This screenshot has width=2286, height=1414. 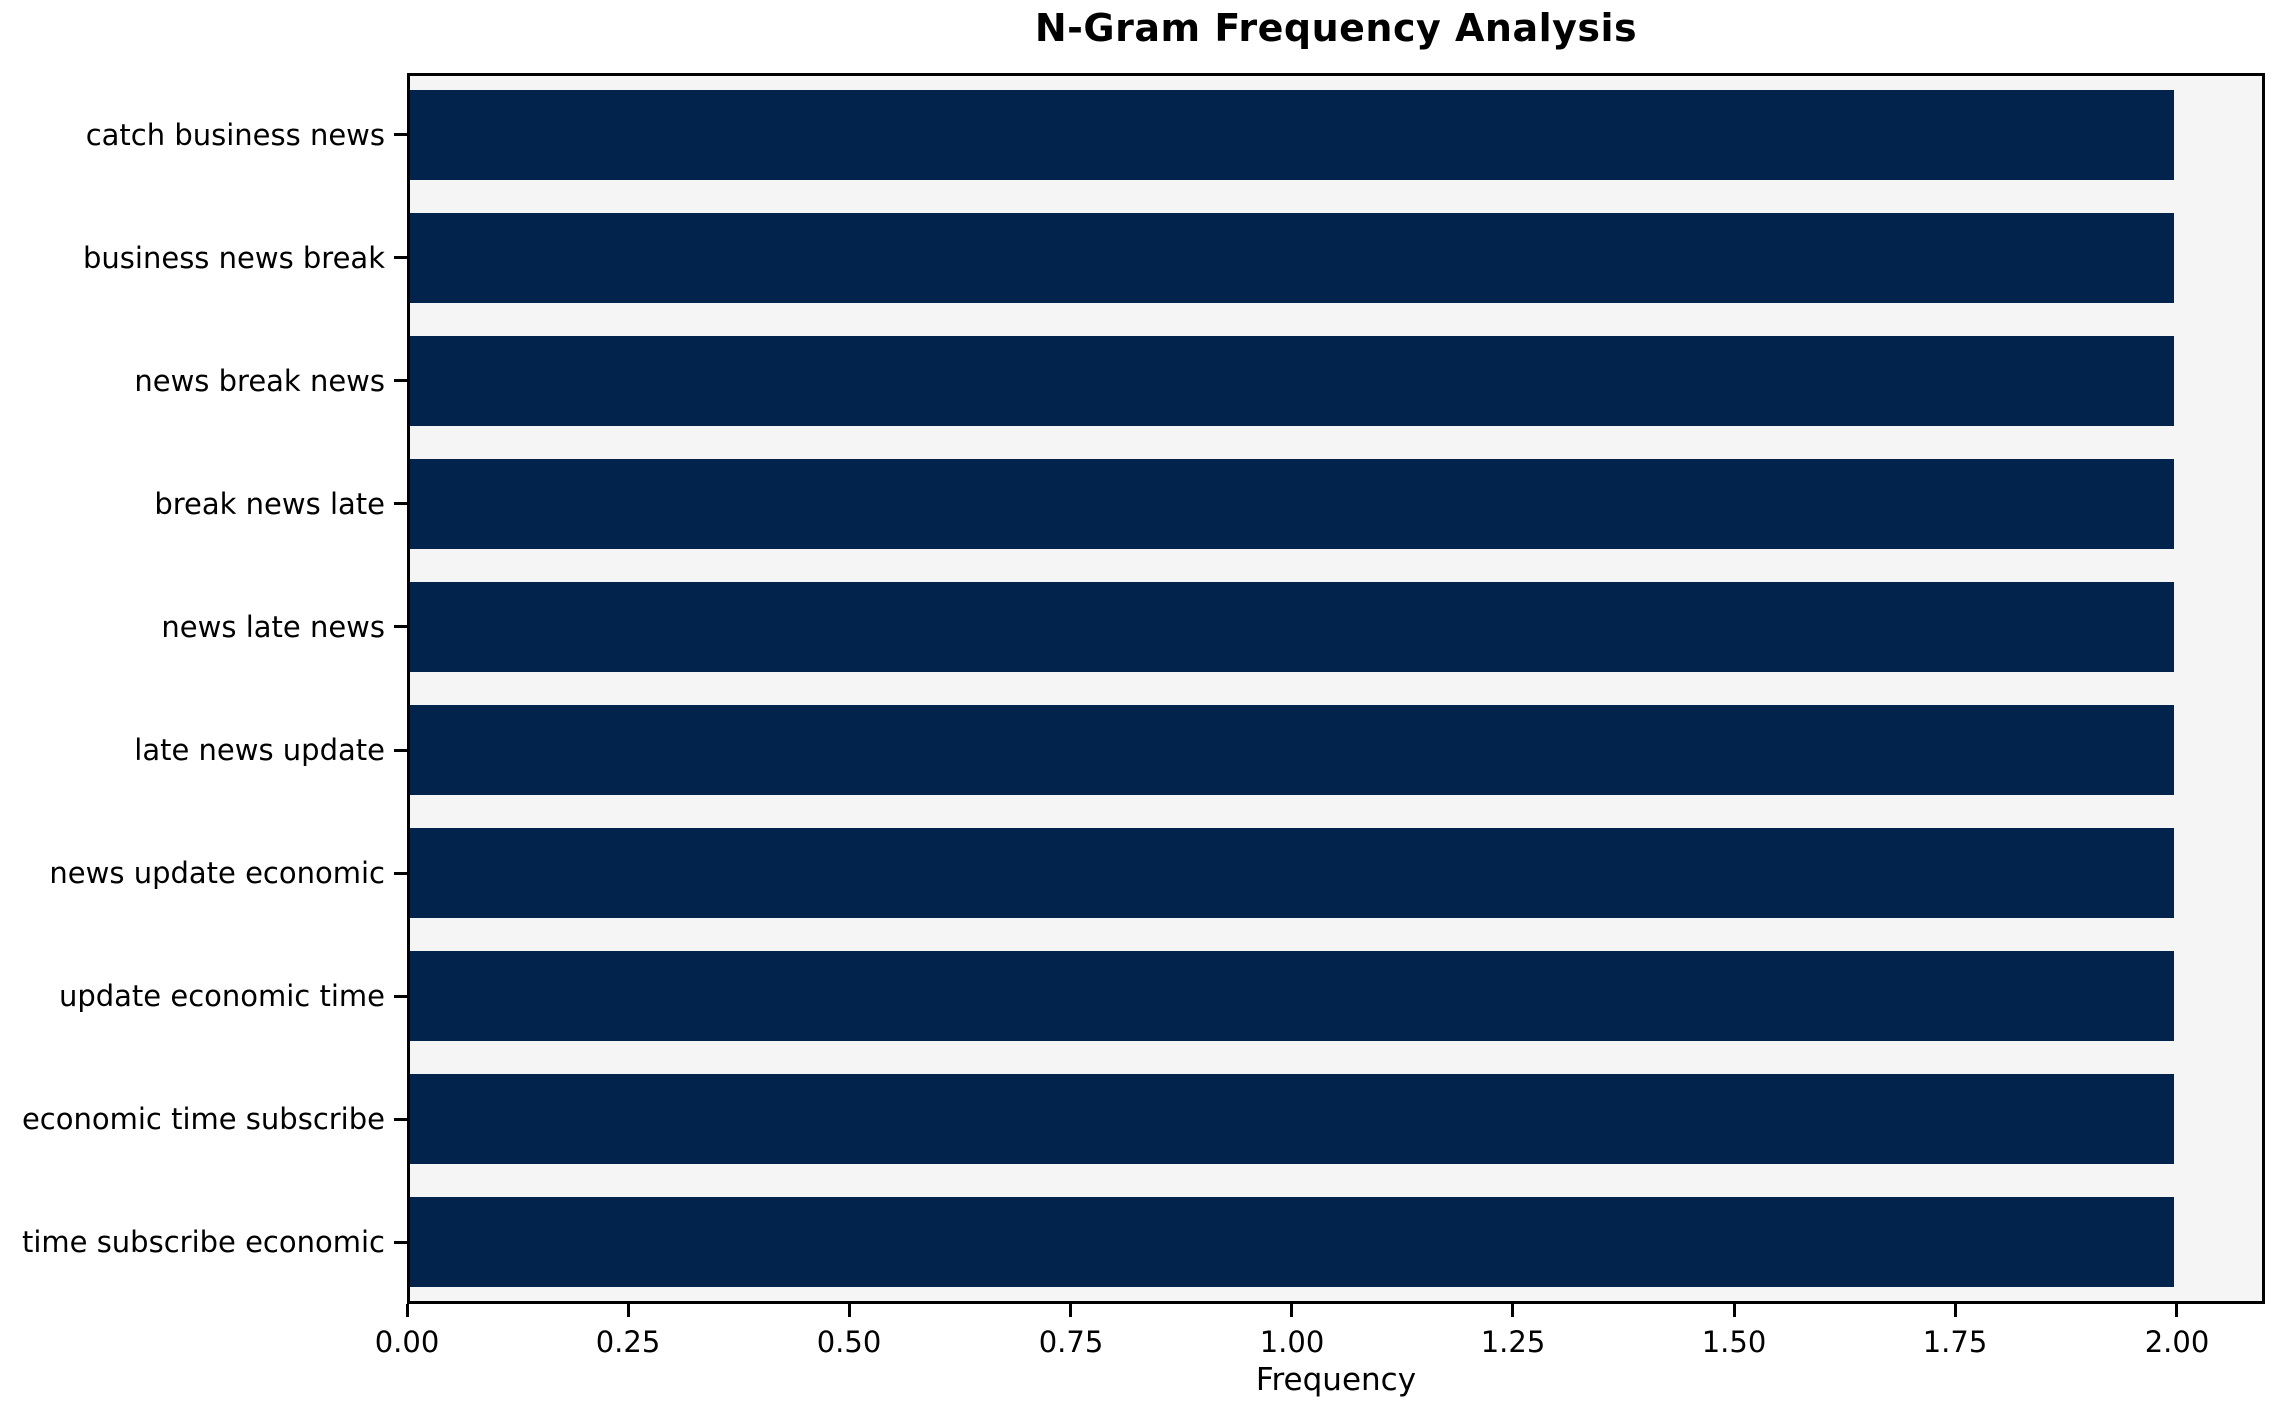 What do you see at coordinates (1292, 627) in the screenshot?
I see `bar-news-late-news` at bounding box center [1292, 627].